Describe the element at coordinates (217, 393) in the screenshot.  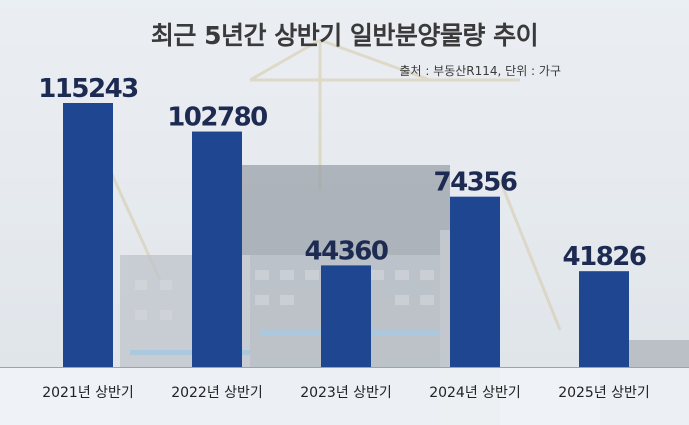
I see `category-label-2: 2022년 상반기` at that location.